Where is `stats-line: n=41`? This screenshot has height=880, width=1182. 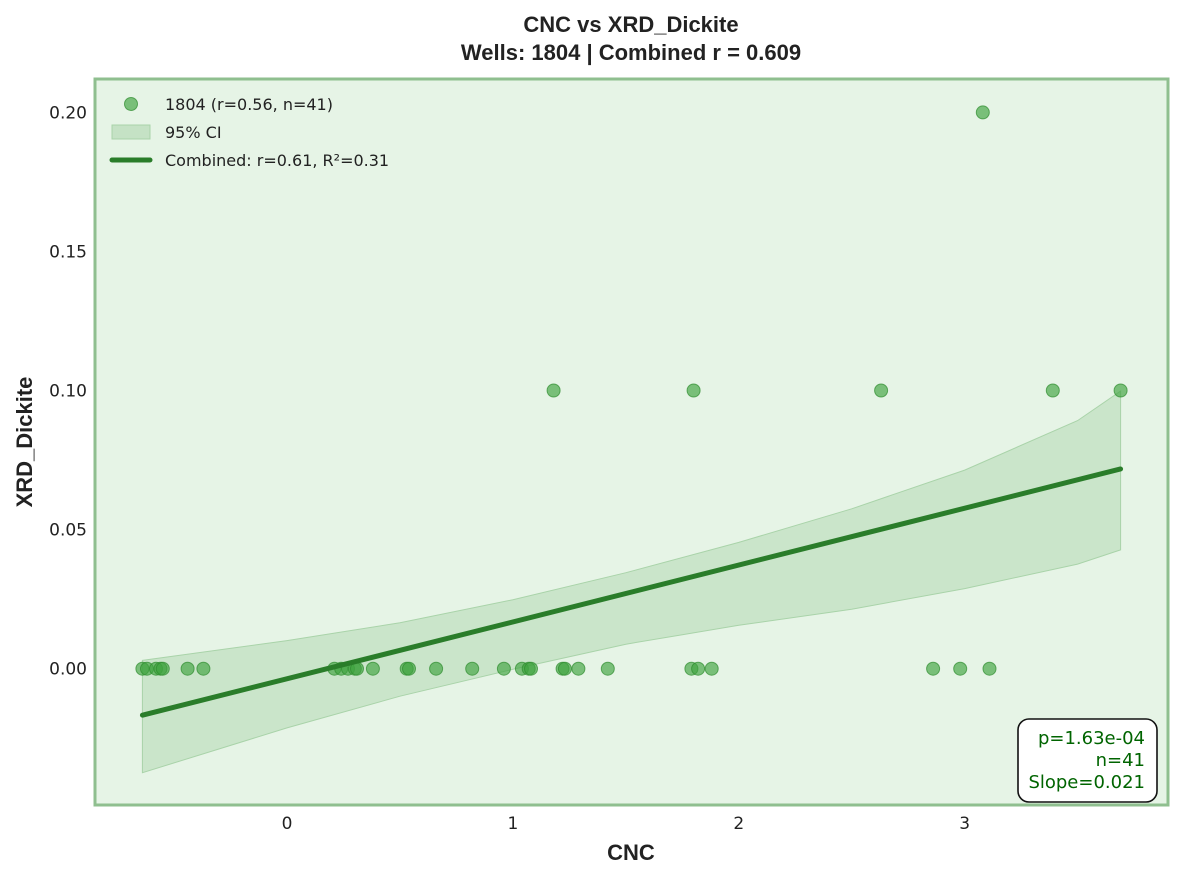 stats-line: n=41 is located at coordinates (1120, 760).